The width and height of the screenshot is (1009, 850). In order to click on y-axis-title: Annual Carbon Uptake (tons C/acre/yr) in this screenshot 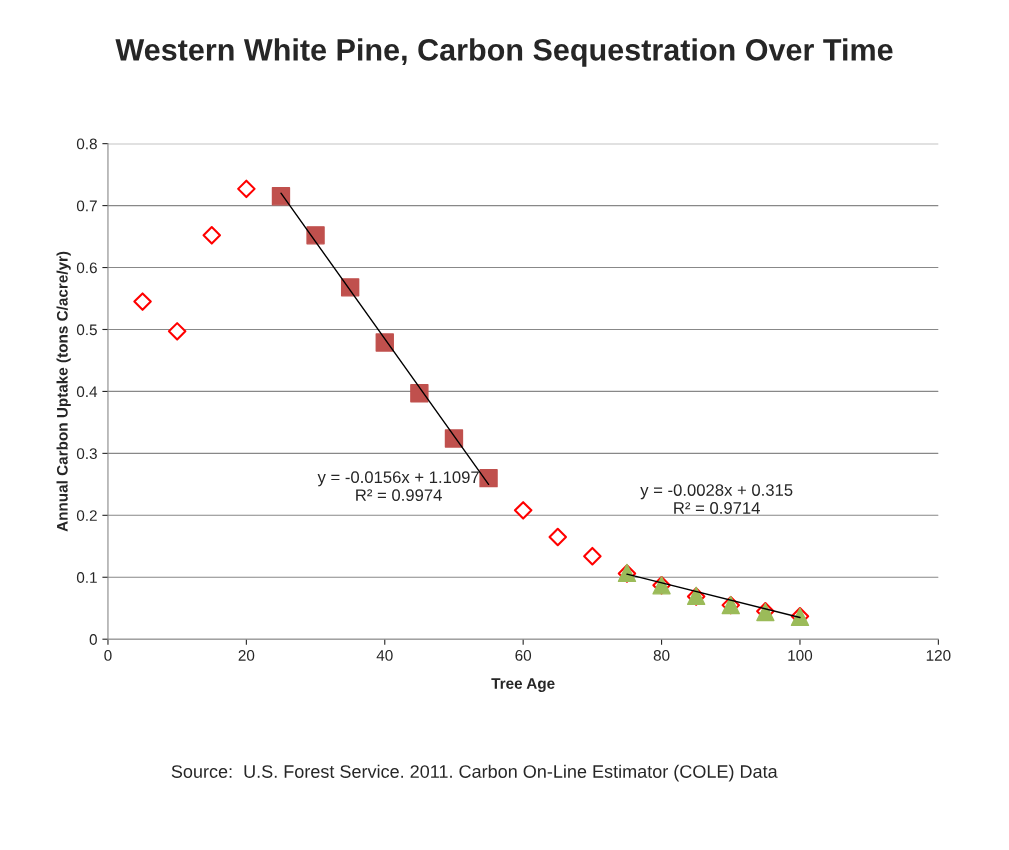, I will do `click(63, 391)`.